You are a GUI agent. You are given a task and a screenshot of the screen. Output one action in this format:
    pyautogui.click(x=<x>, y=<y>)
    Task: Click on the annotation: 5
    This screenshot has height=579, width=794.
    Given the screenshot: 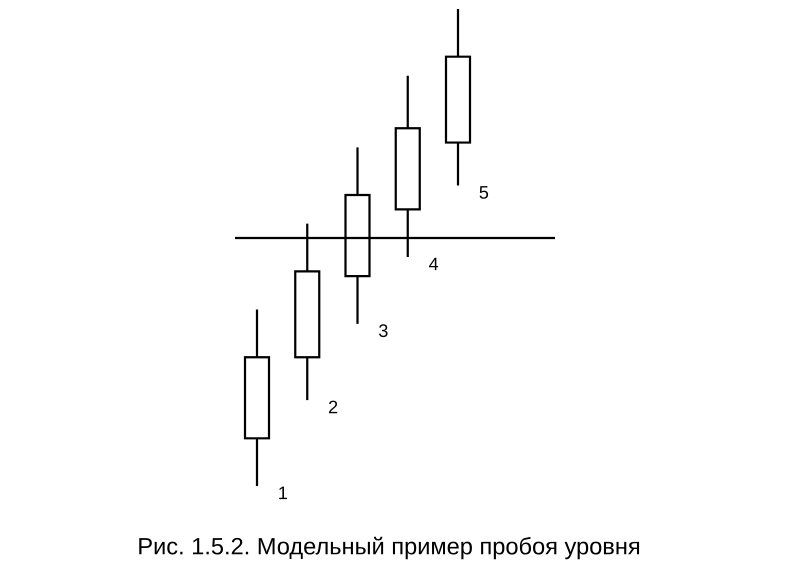 What is the action you would take?
    pyautogui.click(x=484, y=192)
    